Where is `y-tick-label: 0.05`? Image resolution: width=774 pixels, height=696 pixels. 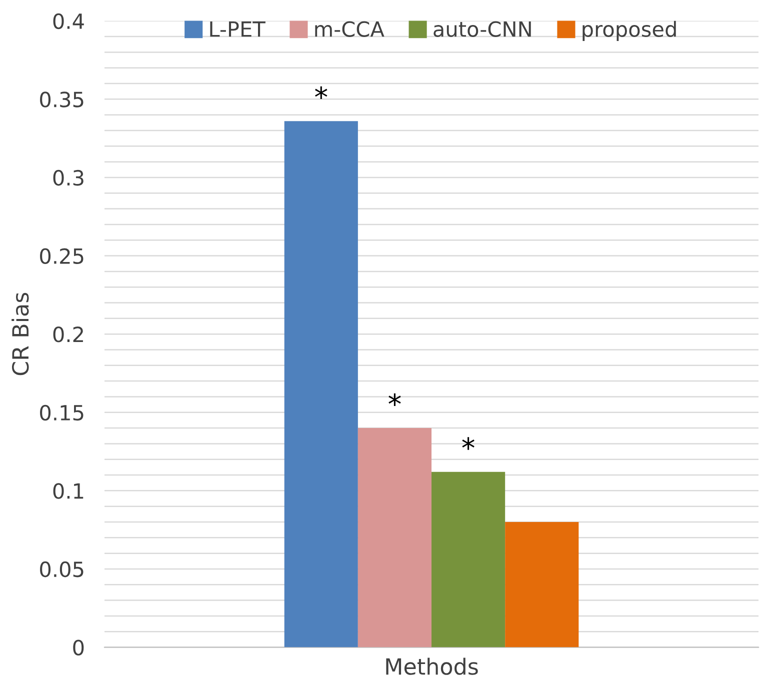 y-tick-label: 0.05 is located at coordinates (62, 569).